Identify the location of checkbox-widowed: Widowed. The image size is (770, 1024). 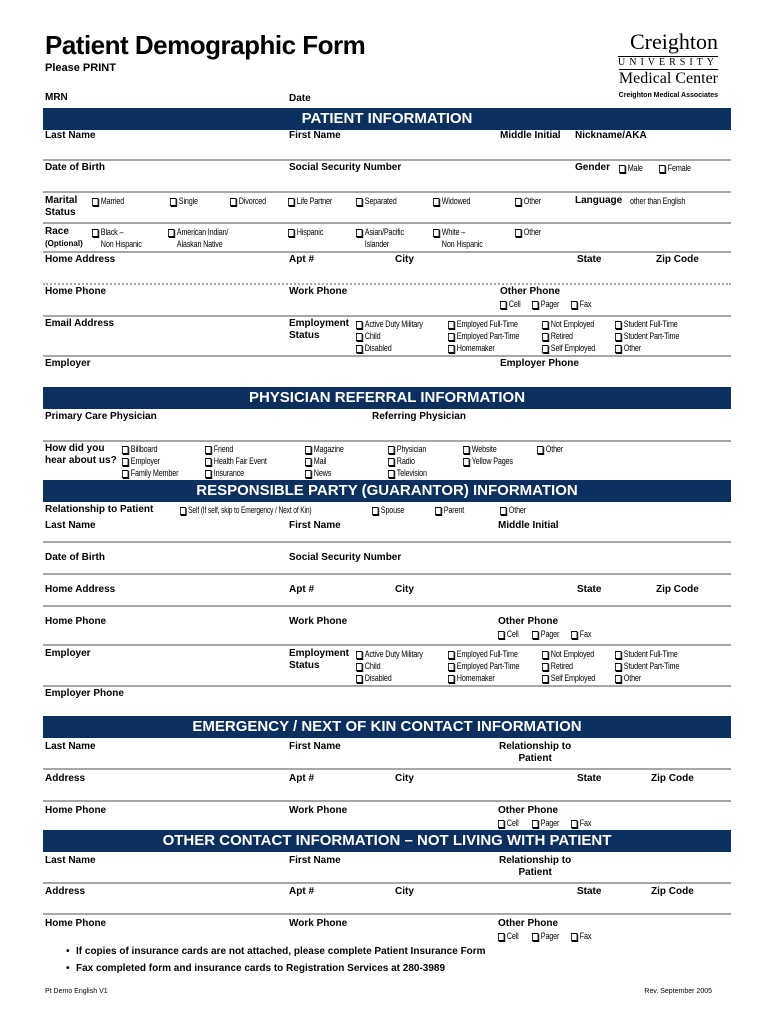
(451, 201).